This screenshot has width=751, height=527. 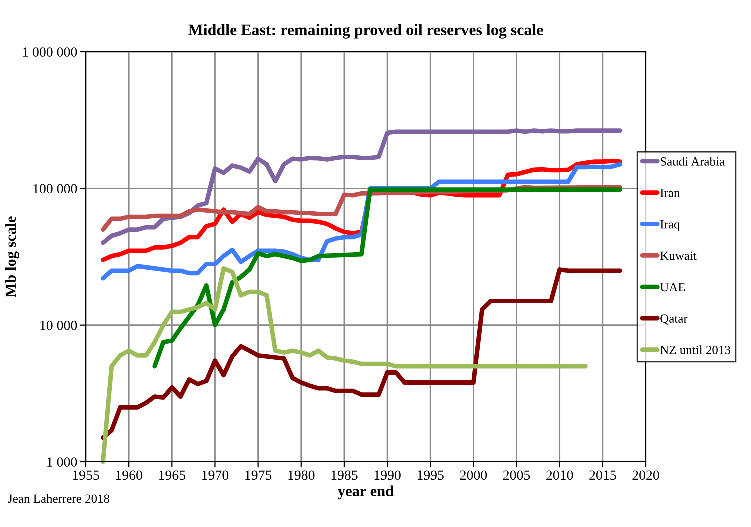 I want to click on legend-label: NZ until 2013, so click(x=695, y=350).